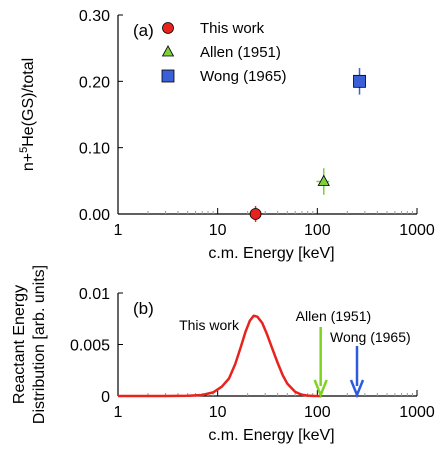 This screenshot has width=441, height=452. What do you see at coordinates (94, 149) in the screenshot?
I see `y-tick-label: 0.10` at bounding box center [94, 149].